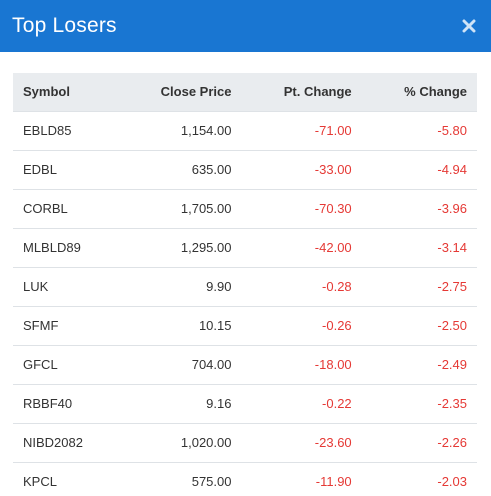 The image size is (491, 496). Describe the element at coordinates (183, 247) in the screenshot. I see `cell-close-price: 1,295.00` at that location.